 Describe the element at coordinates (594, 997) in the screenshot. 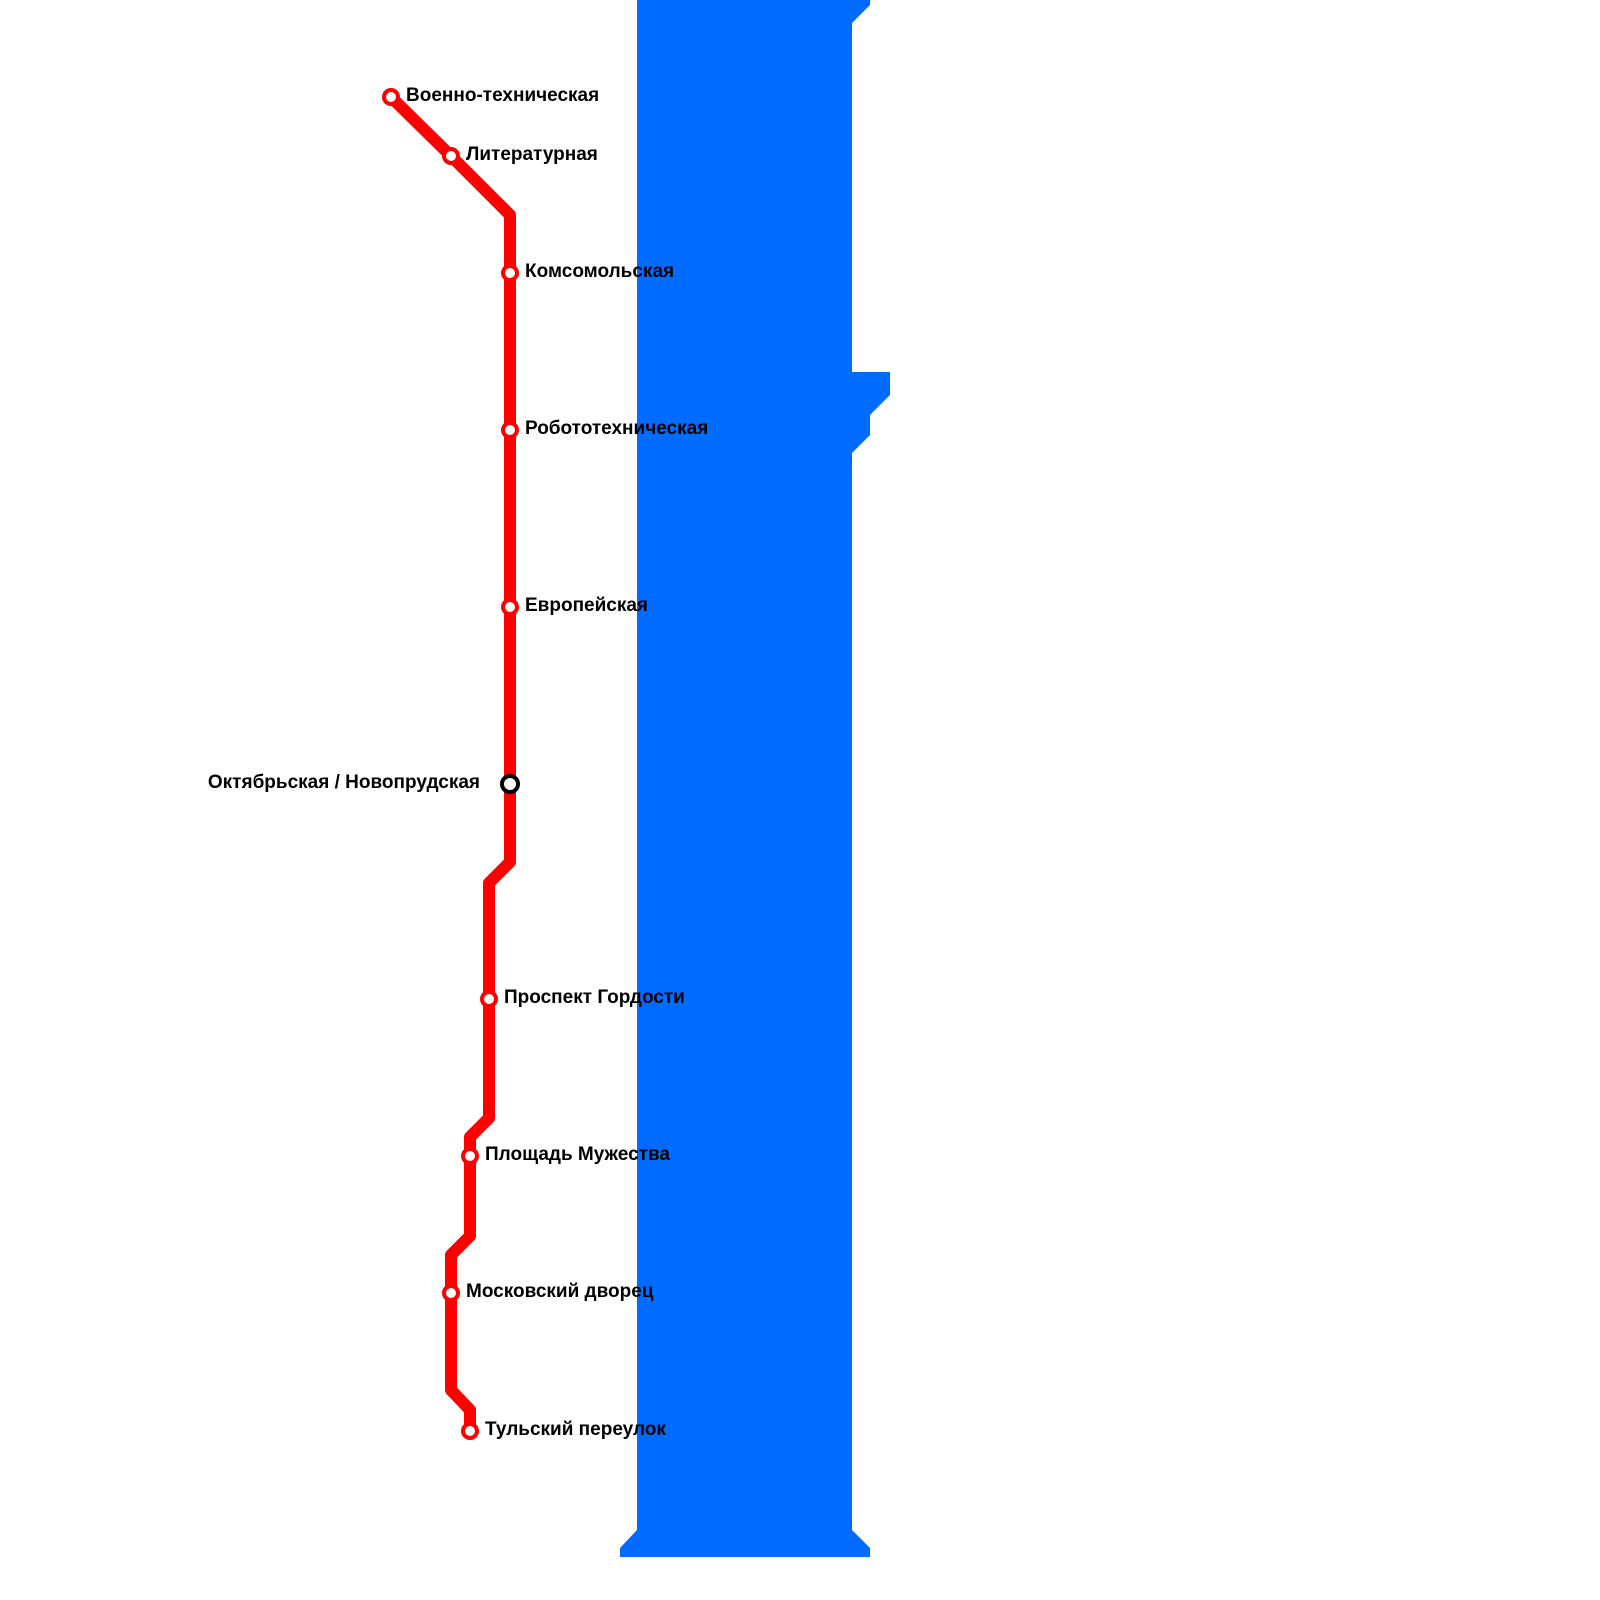

I see `station-label: Проспект Гордости` at that location.